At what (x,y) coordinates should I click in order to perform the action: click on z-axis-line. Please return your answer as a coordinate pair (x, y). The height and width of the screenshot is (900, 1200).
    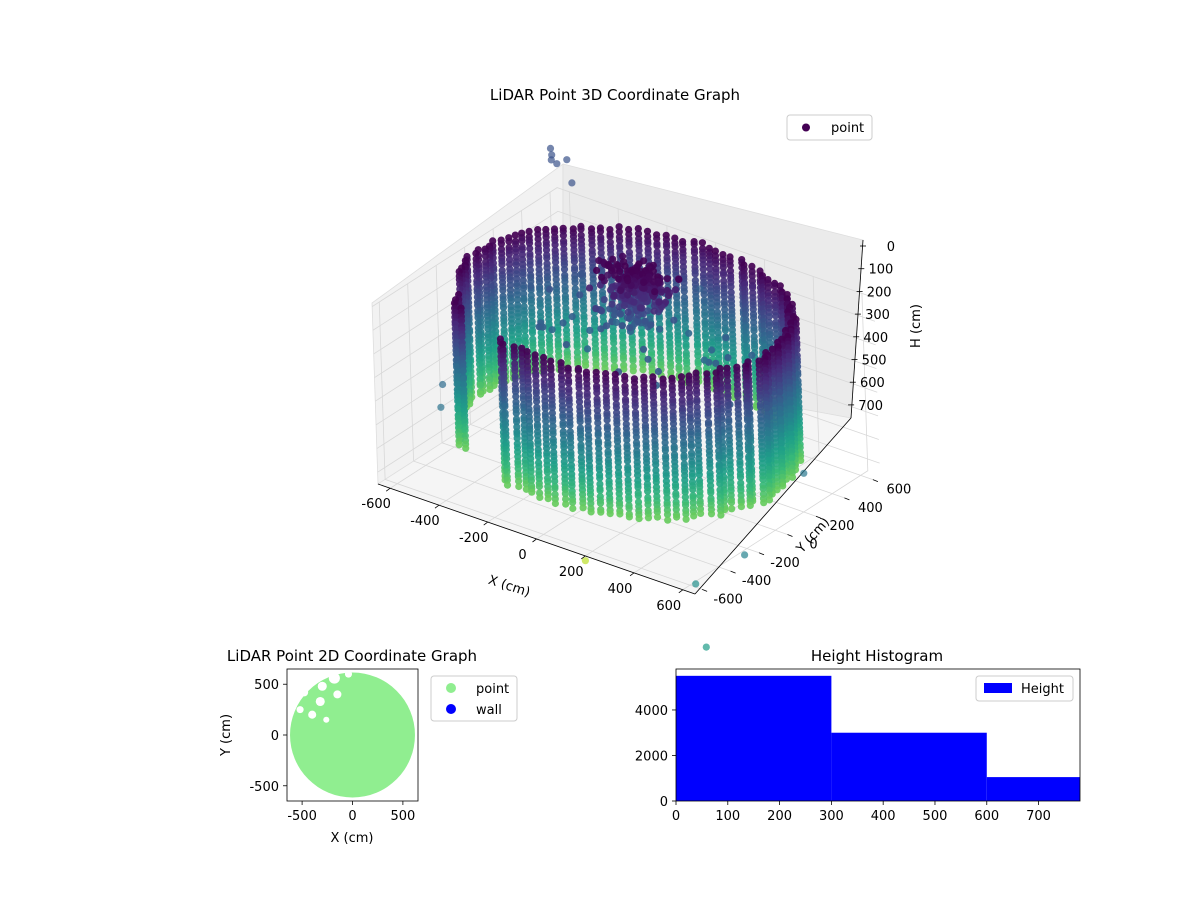
    Looking at the image, I should click on (857, 329).